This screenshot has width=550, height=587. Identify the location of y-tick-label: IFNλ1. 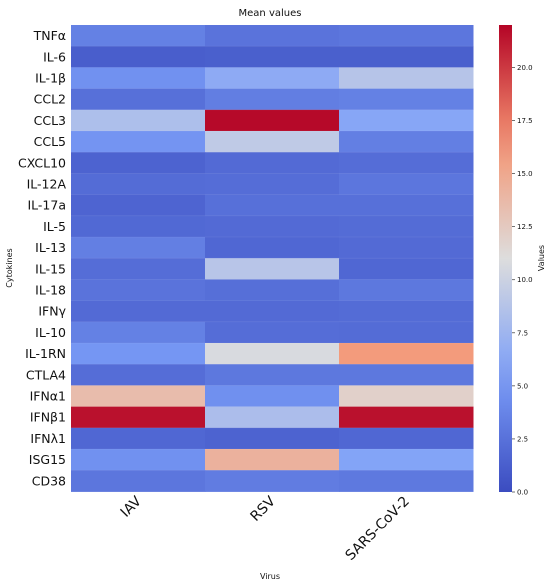
(48, 438).